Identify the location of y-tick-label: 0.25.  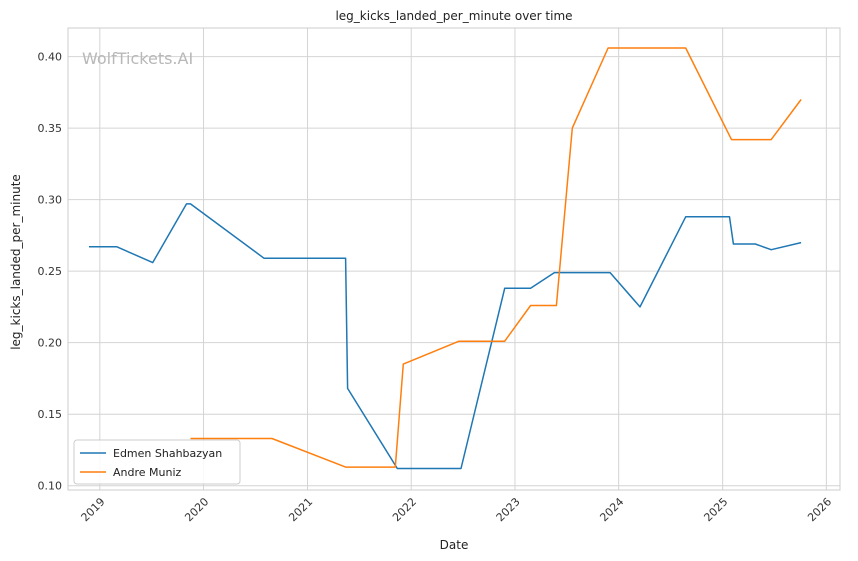
(50, 271).